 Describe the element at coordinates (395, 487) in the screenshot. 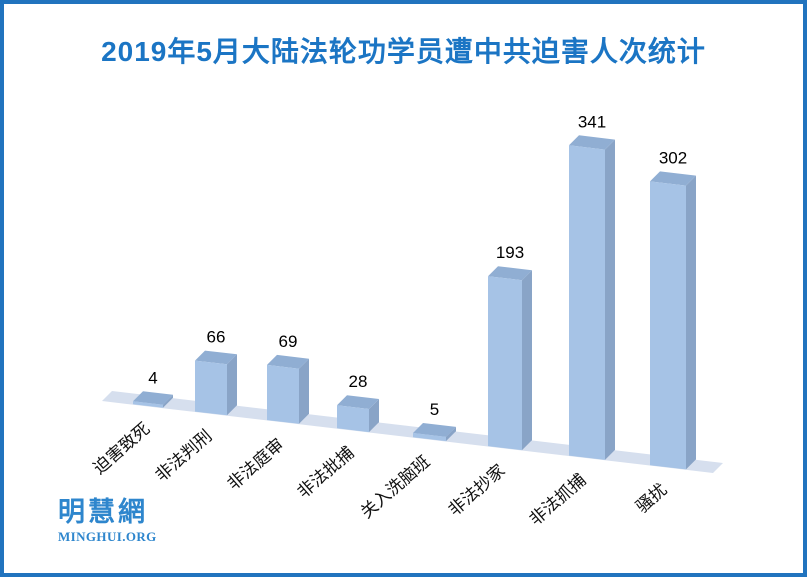

I see `category-label: 关入洗脑班` at that location.